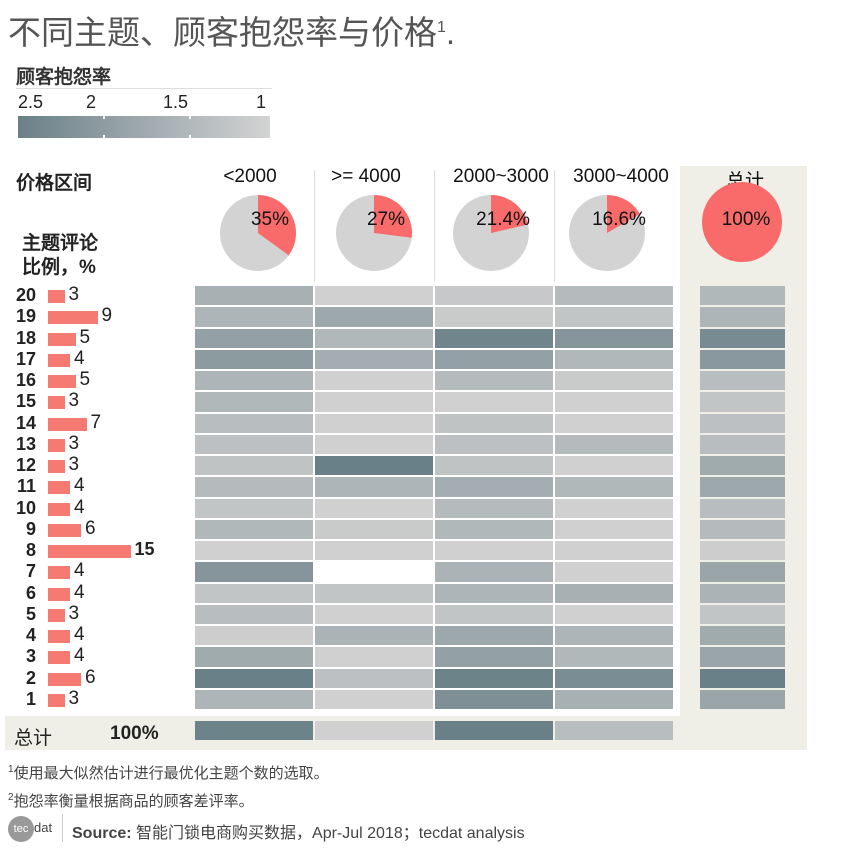 The width and height of the screenshot is (862, 849). Describe the element at coordinates (25, 422) in the screenshot. I see `row-label: 14` at that location.